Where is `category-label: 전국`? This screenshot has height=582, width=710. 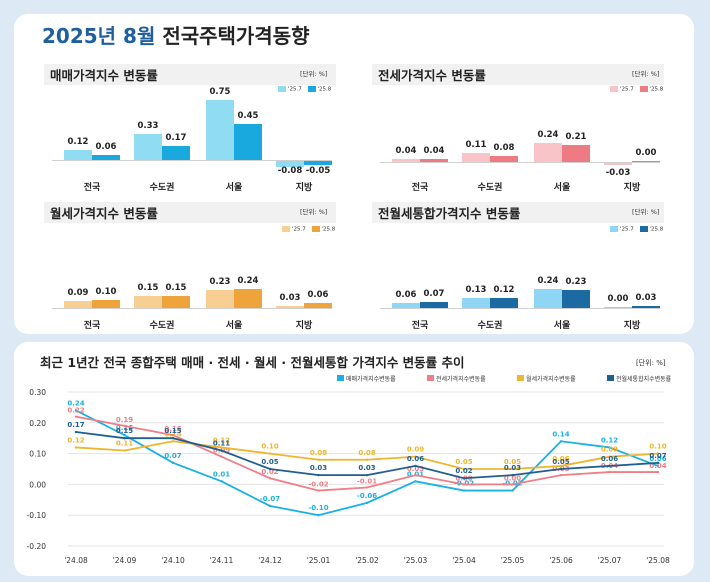
category-label: 전국 is located at coordinates (92, 188).